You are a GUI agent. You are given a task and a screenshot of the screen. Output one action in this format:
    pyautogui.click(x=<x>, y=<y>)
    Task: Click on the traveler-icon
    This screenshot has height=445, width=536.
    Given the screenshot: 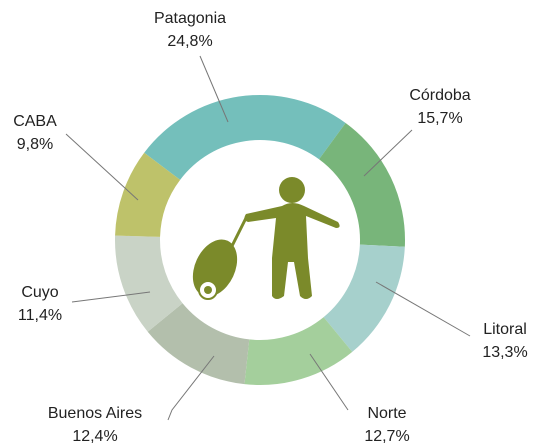 What is the action you would take?
    pyautogui.click(x=266, y=238)
    